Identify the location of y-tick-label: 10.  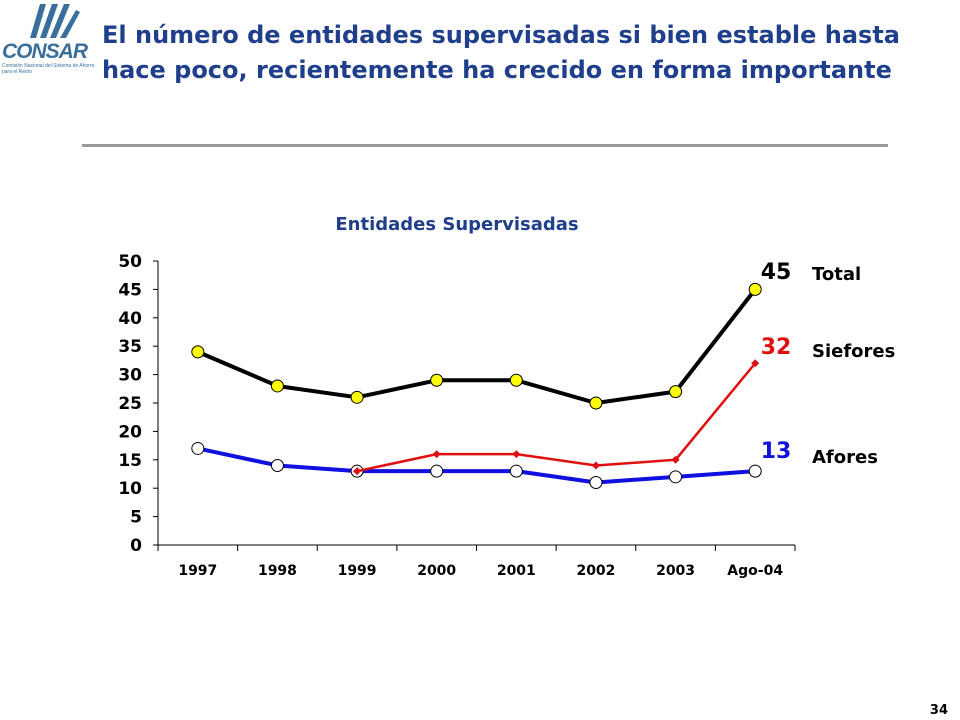
(130, 489).